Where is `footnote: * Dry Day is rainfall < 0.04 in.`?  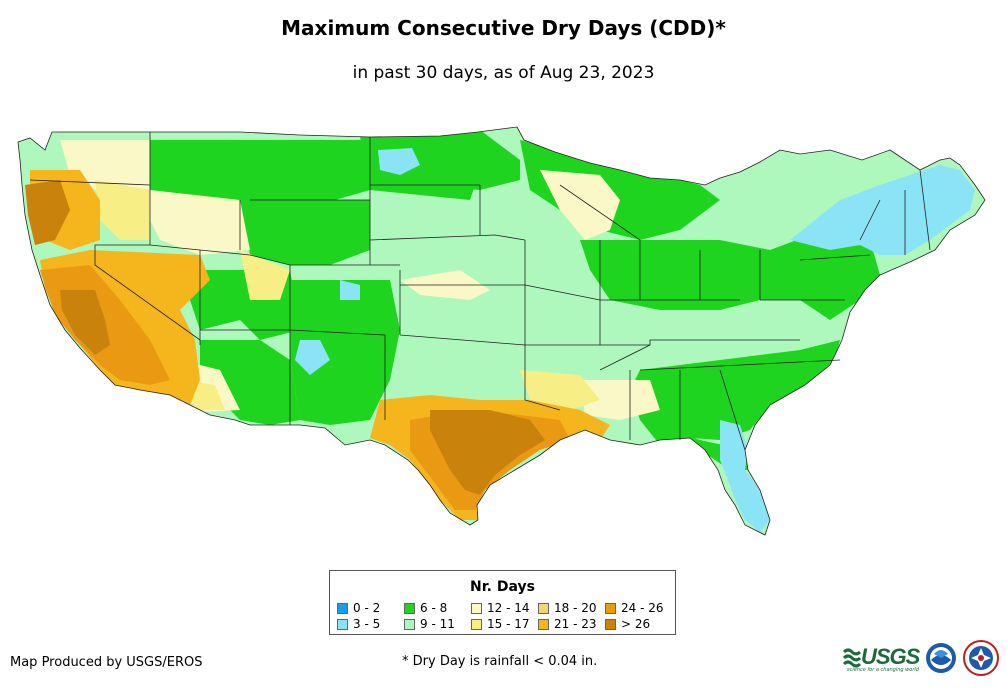
footnote: * Dry Day is rainfall < 0.04 in. is located at coordinates (500, 661).